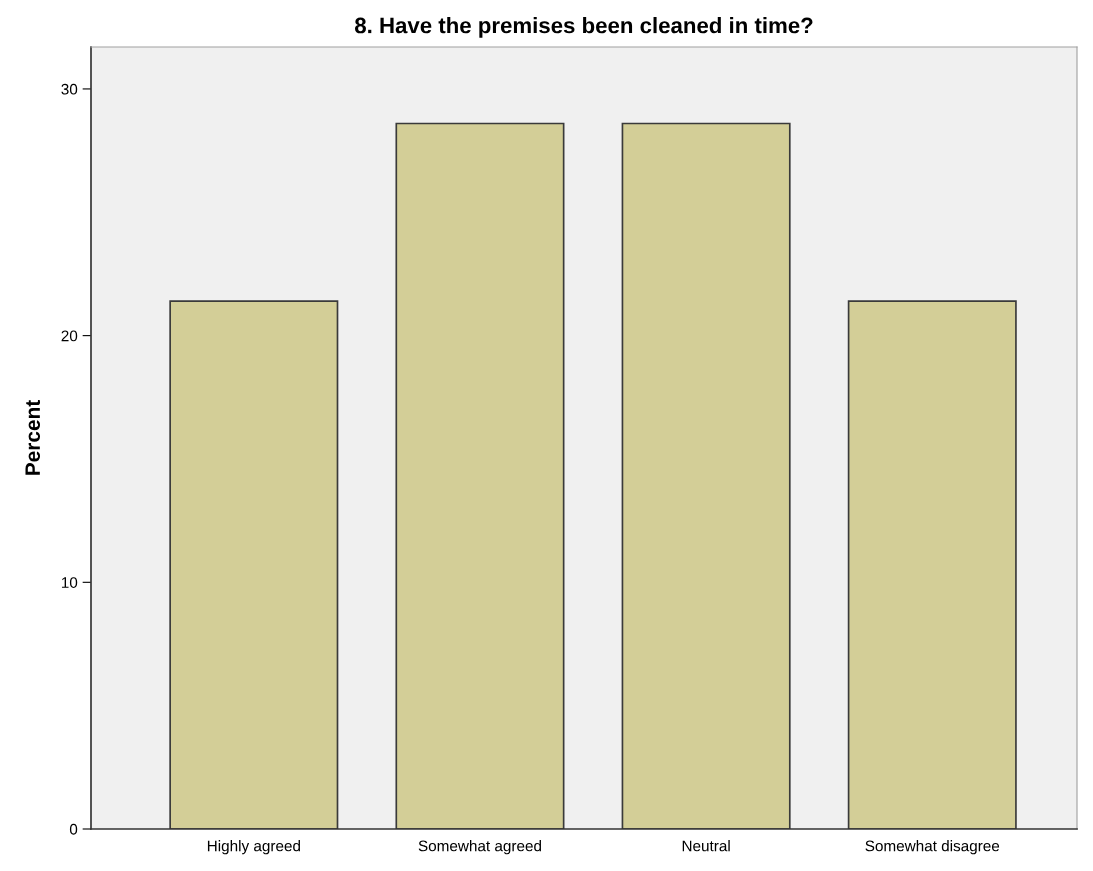 The height and width of the screenshot is (871, 1093). Describe the element at coordinates (253, 847) in the screenshot. I see `x-tick-label: Highly agreed` at that location.